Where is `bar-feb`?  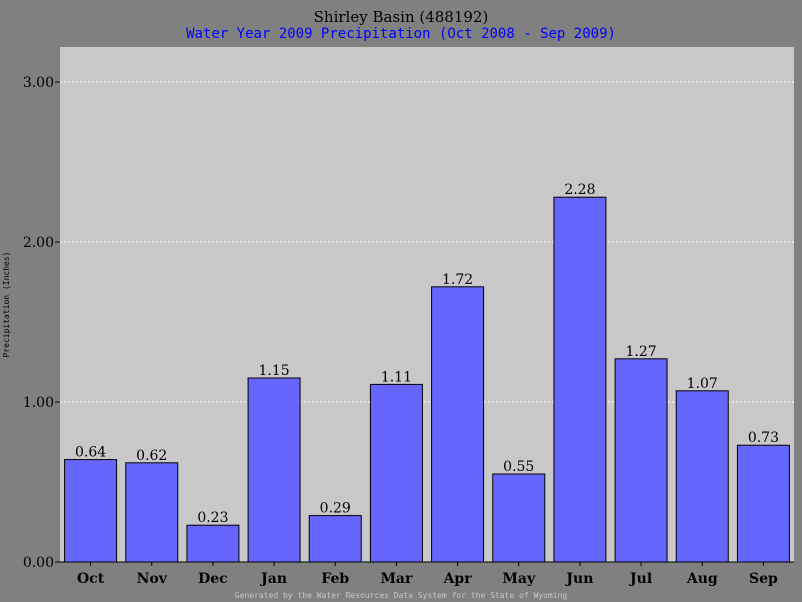
bar-feb is located at coordinates (335, 539).